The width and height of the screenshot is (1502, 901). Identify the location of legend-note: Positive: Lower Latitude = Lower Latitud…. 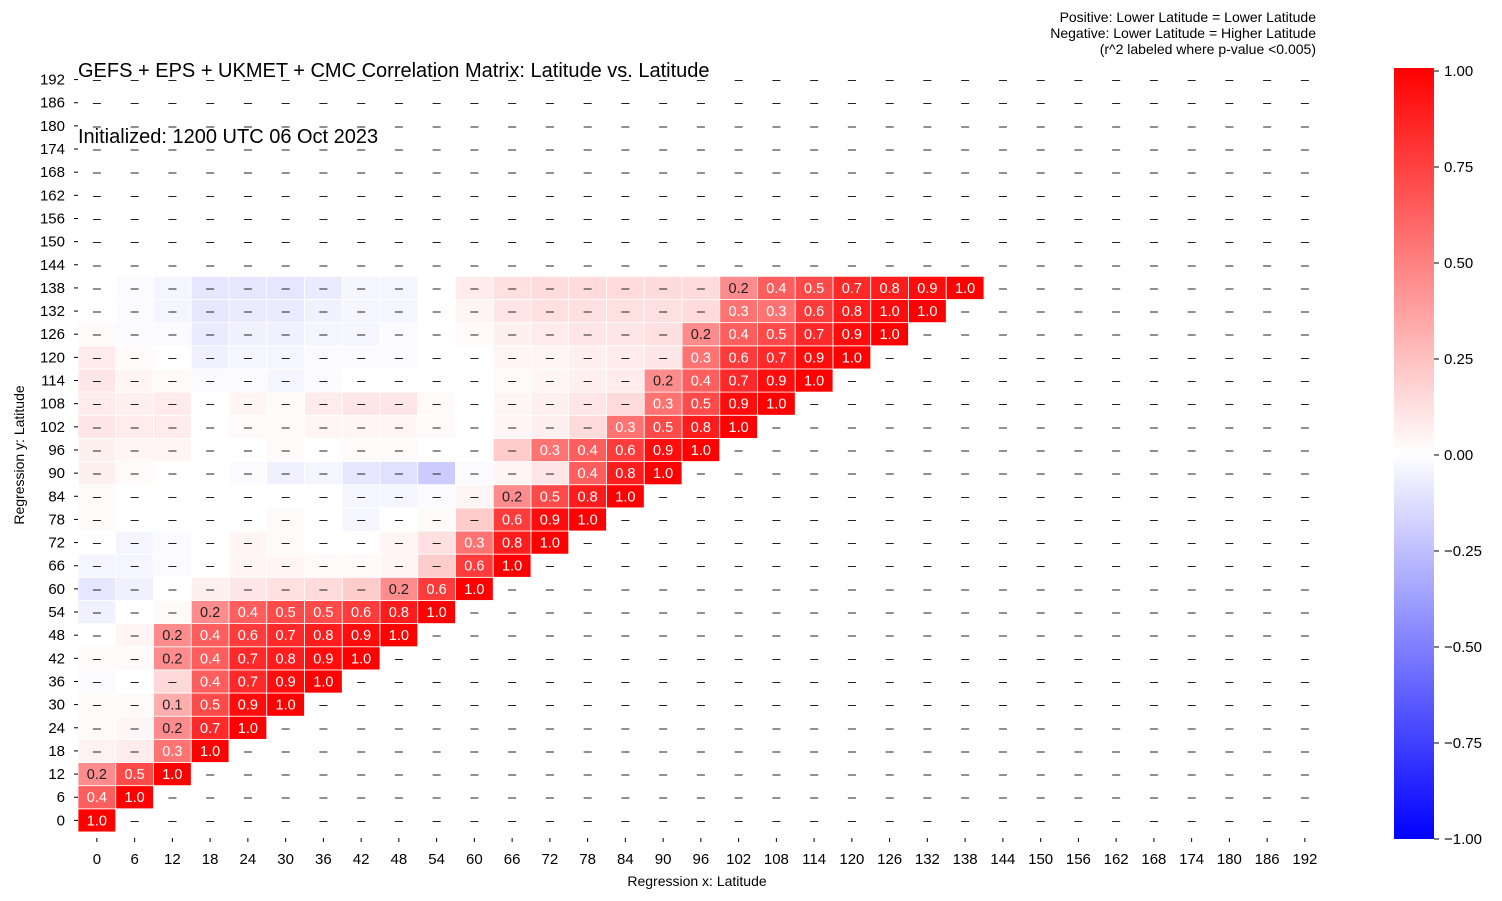
(1183, 33).